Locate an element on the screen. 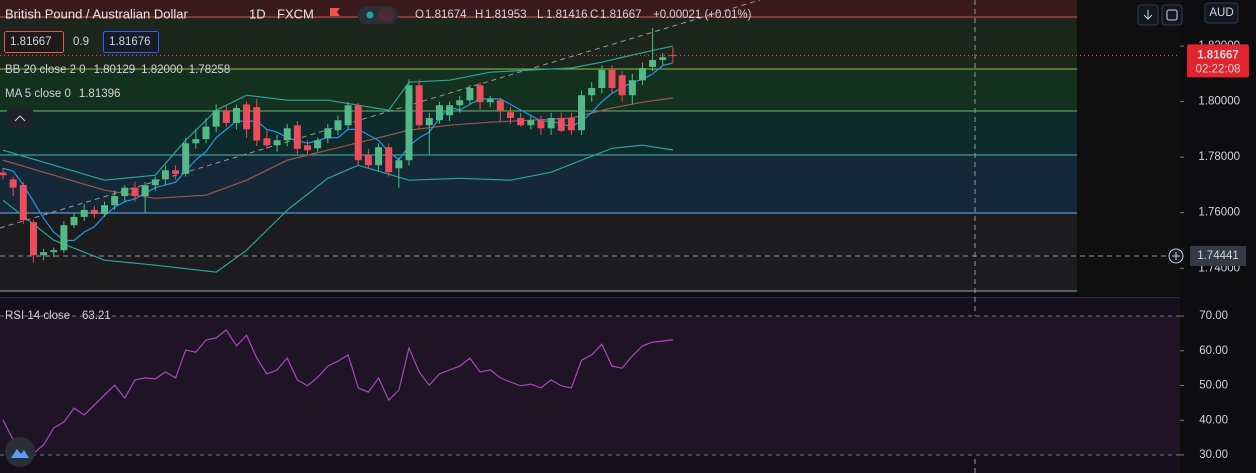 The image size is (1256, 473). rsi-line is located at coordinates (337, 391).